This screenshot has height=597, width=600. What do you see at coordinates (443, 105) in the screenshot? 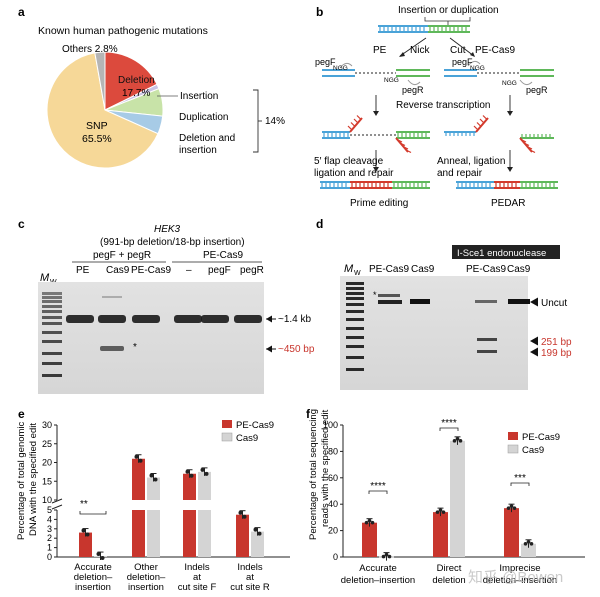
I see `rt-label: Reverse transcription` at bounding box center [443, 105].